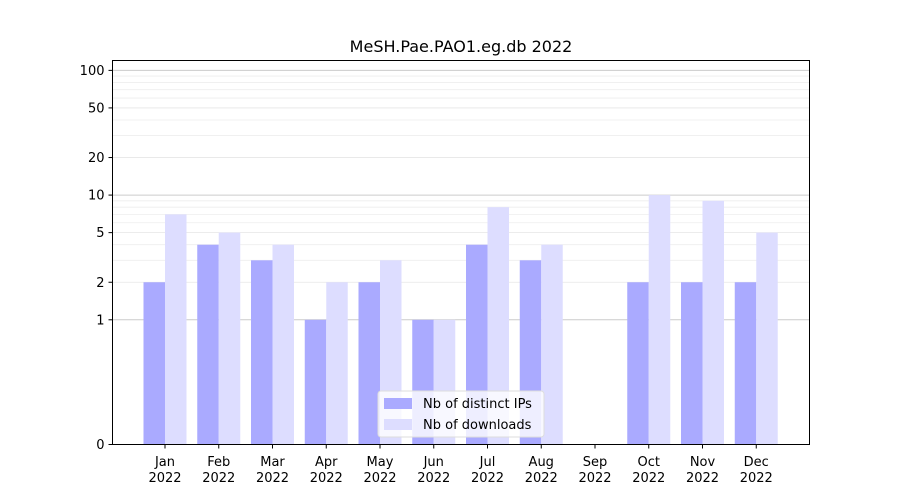  I want to click on x-tick-label: Mar 2022, so click(272, 470).